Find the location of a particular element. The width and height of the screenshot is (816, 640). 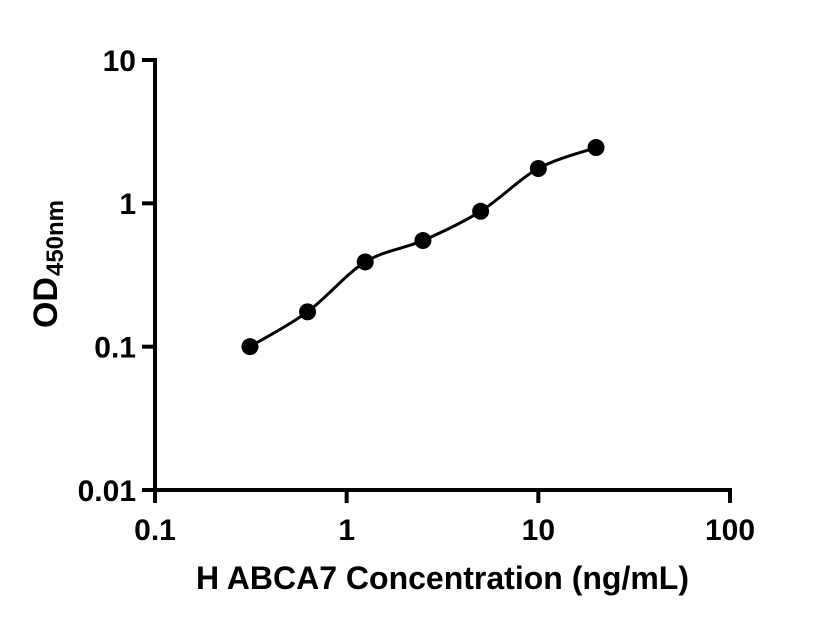

x-tick-label: 100 is located at coordinates (730, 530).